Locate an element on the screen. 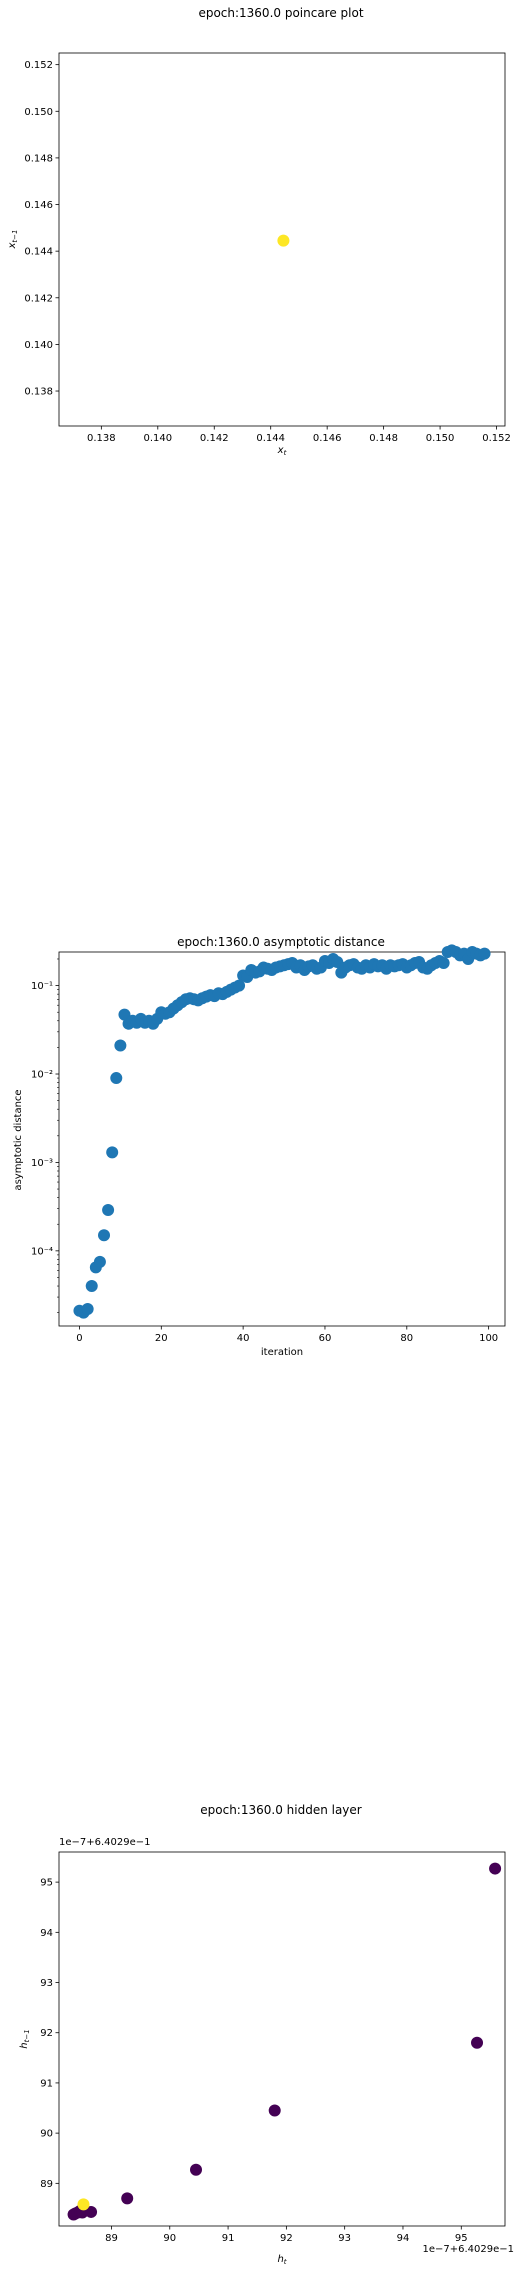 The image size is (516, 2269). x-tick-label: 89 is located at coordinates (111, 2238).